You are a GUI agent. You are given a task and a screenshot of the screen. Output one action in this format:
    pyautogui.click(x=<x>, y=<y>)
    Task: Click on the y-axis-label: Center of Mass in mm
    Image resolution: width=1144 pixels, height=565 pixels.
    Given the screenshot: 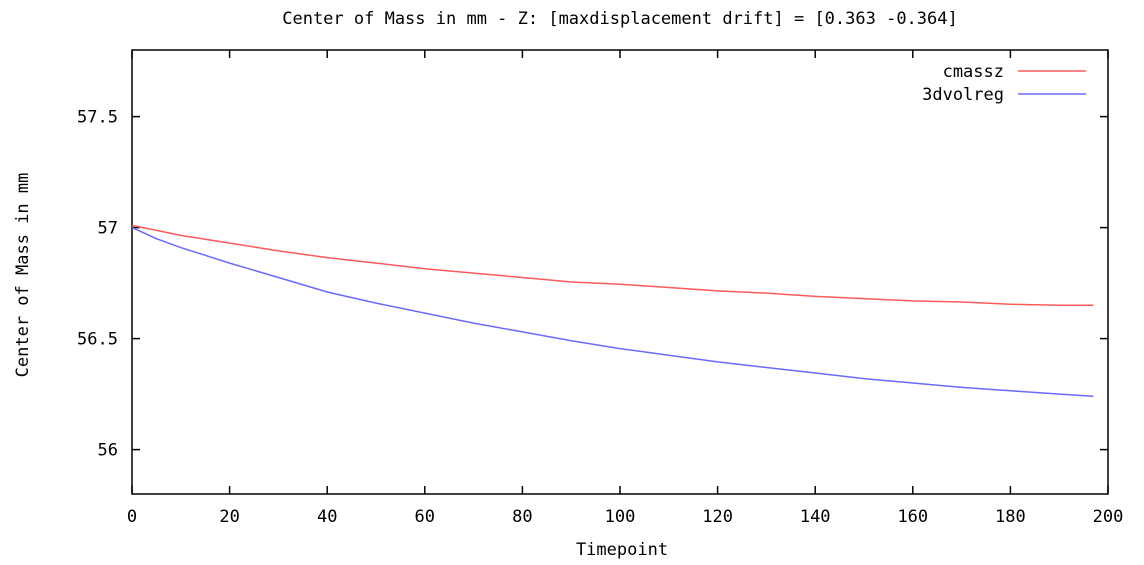 What is the action you would take?
    pyautogui.click(x=23, y=275)
    